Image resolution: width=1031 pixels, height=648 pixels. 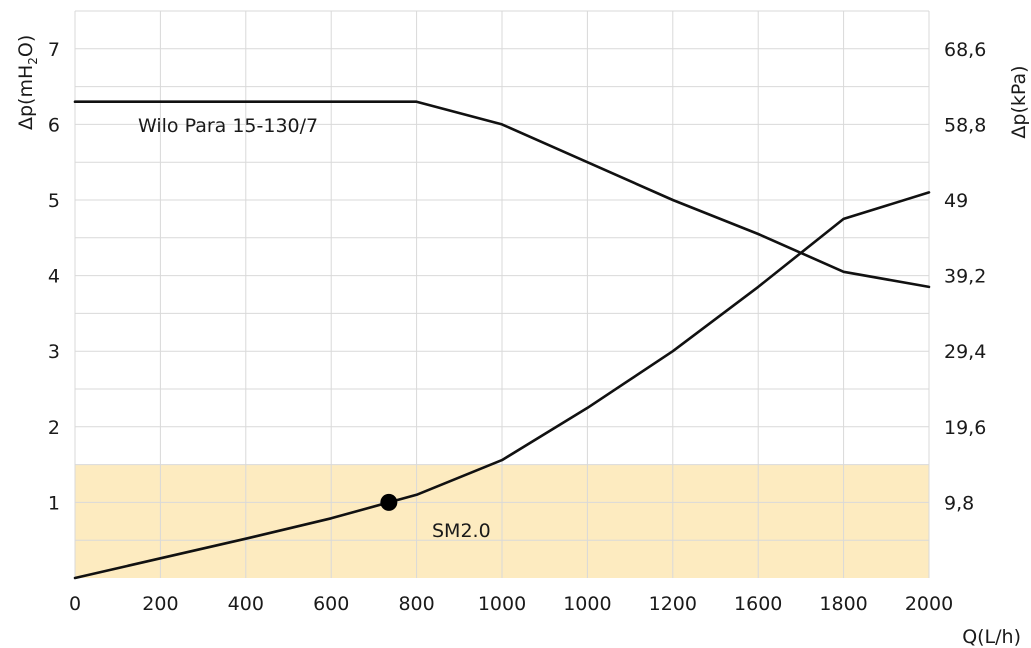 What do you see at coordinates (54, 503) in the screenshot?
I see `y-left-tick-label: 1` at bounding box center [54, 503].